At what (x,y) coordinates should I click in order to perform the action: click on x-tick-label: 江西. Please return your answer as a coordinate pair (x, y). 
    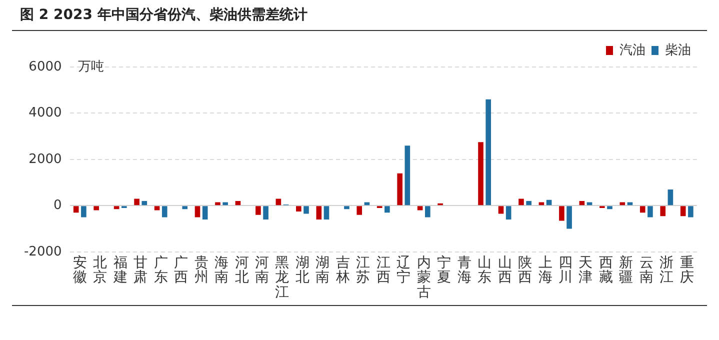
    Looking at the image, I should click on (383, 270).